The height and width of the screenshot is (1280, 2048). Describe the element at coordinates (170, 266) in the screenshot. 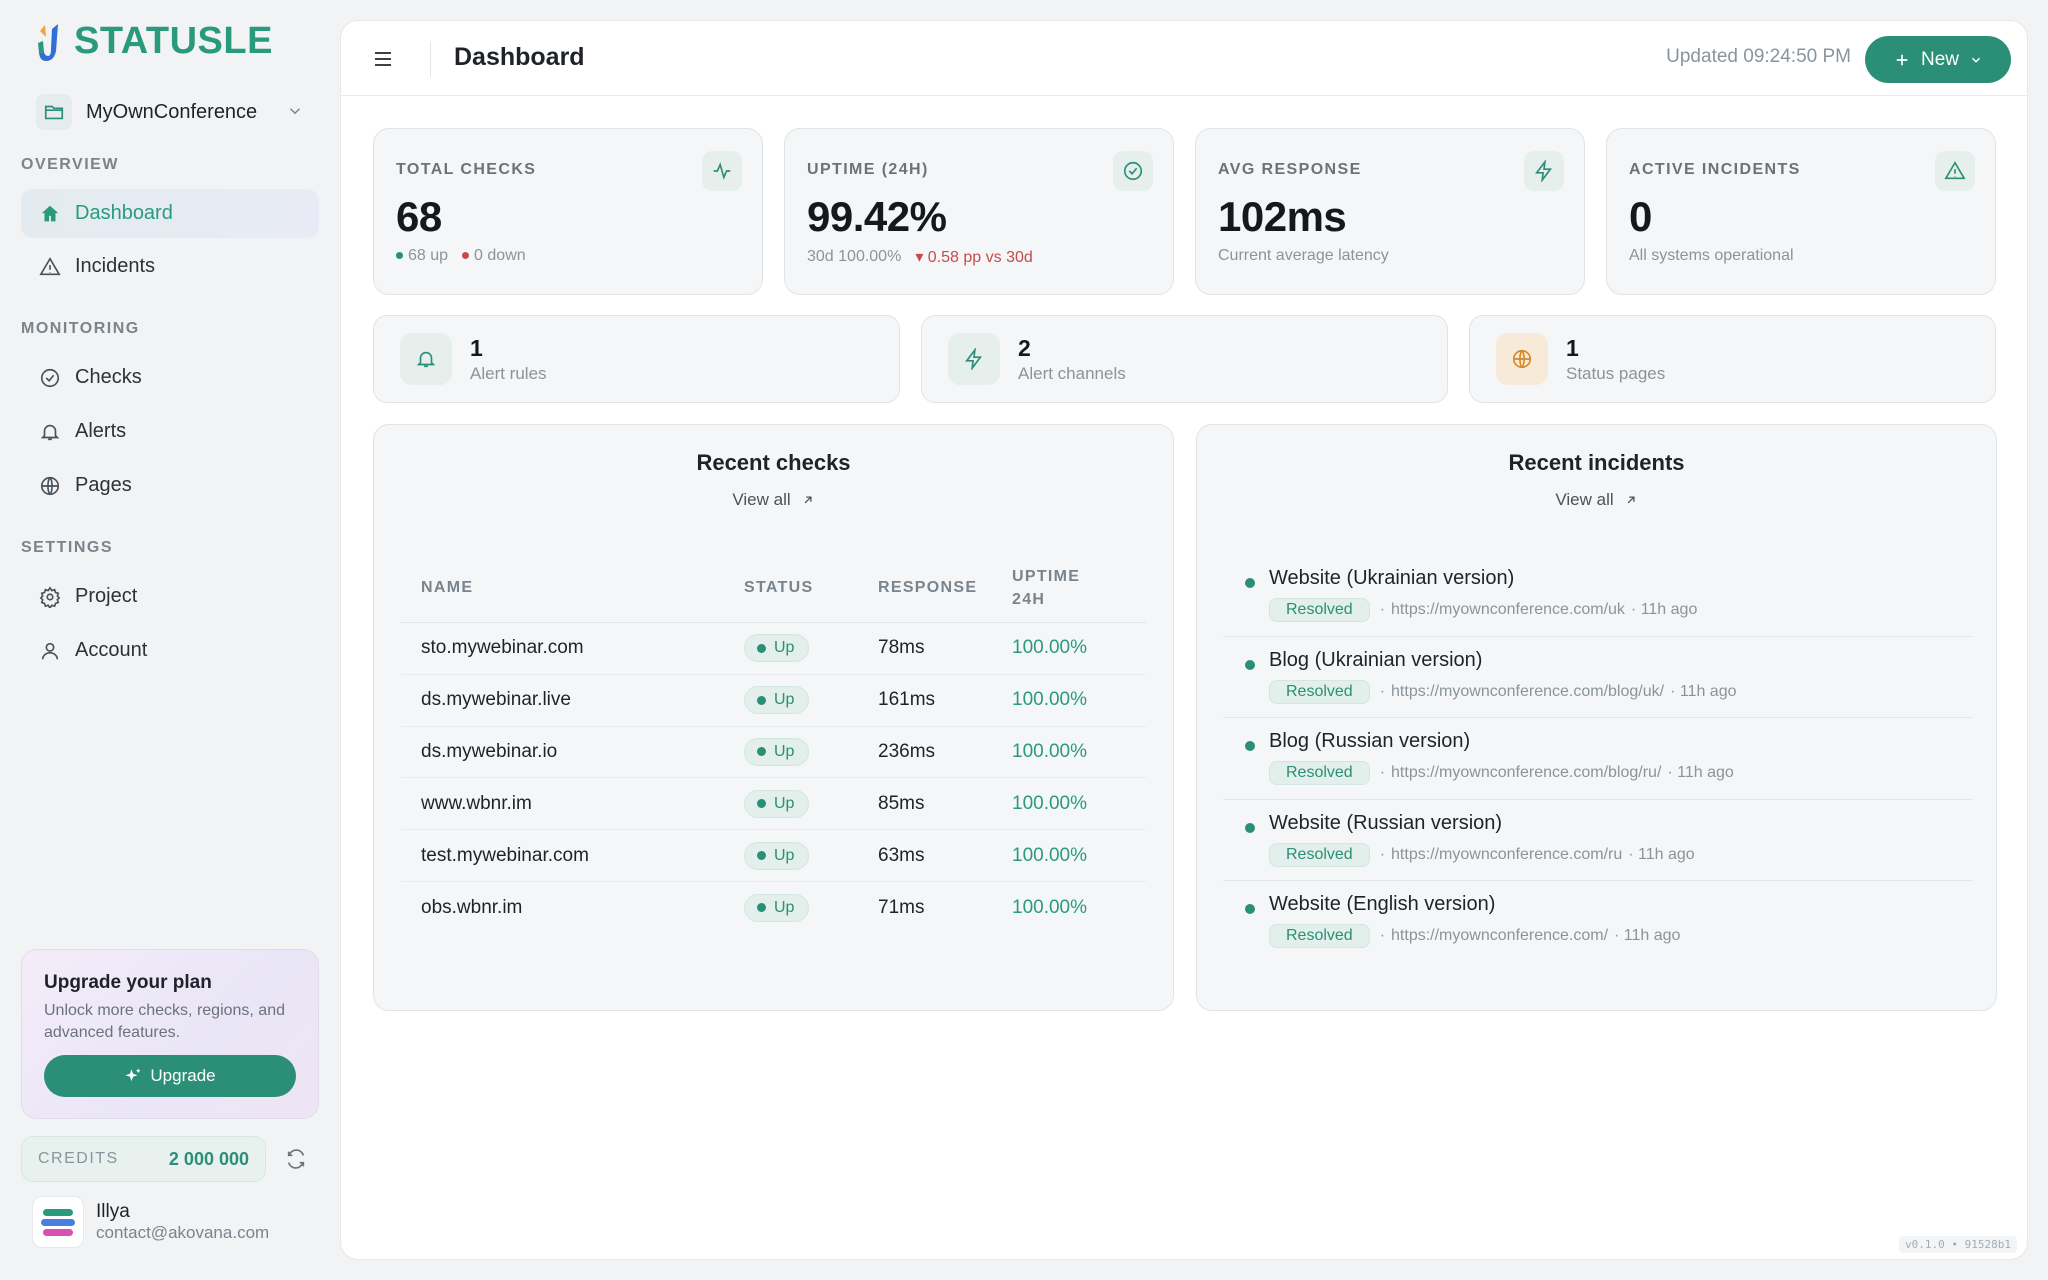

I see `sidebar-item-incidents: Incidents` at that location.